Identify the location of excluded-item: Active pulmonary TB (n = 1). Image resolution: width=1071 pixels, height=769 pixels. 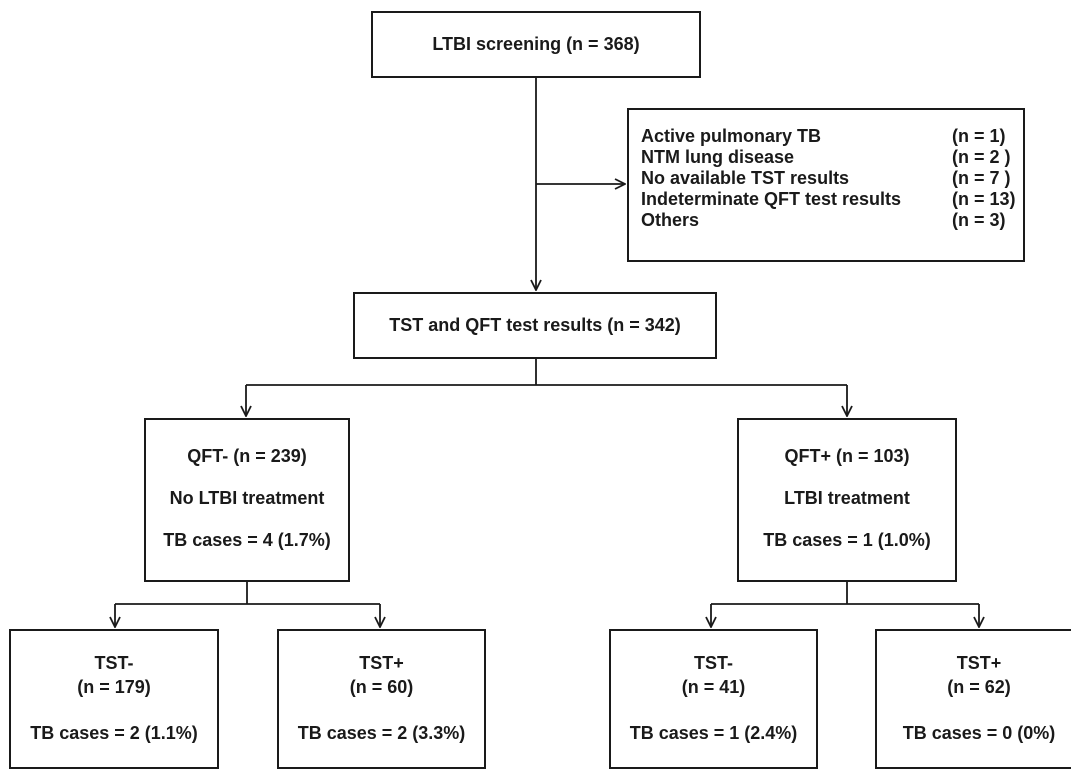
(832, 136).